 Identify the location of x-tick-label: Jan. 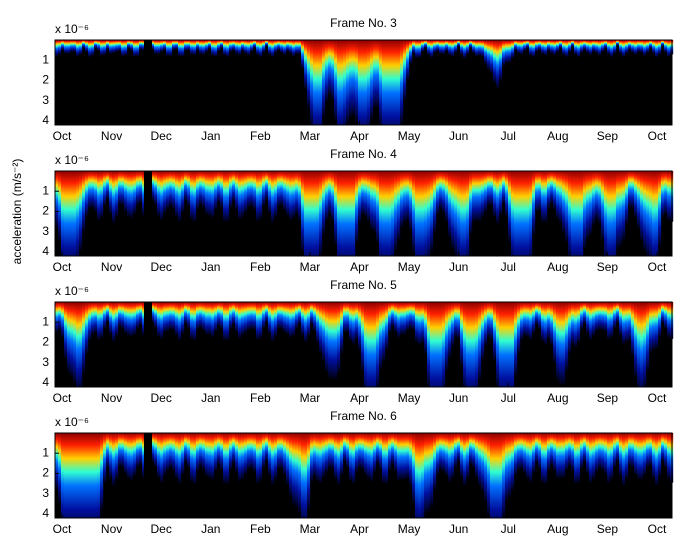
(210, 529).